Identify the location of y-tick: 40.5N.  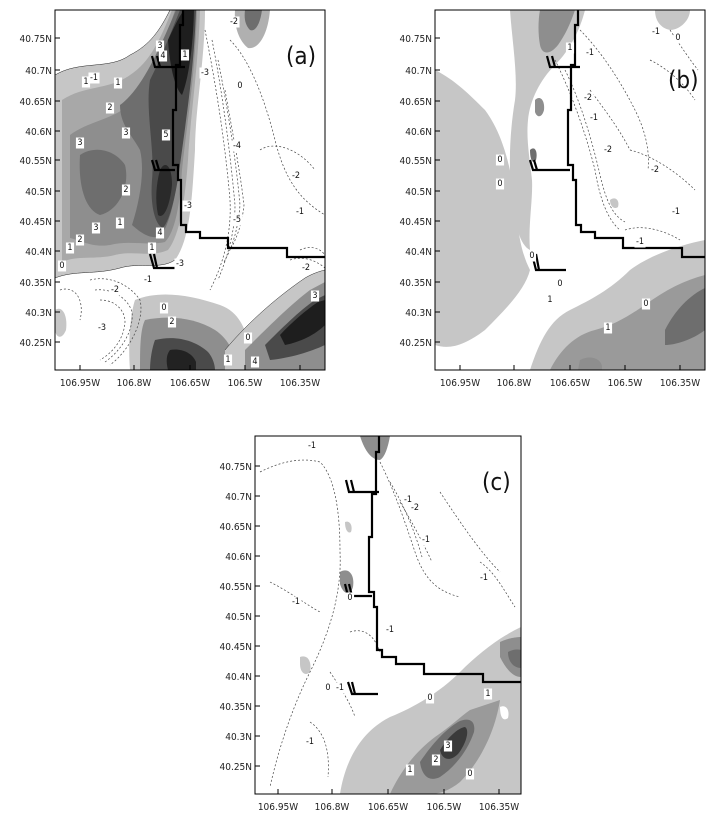
(418, 192).